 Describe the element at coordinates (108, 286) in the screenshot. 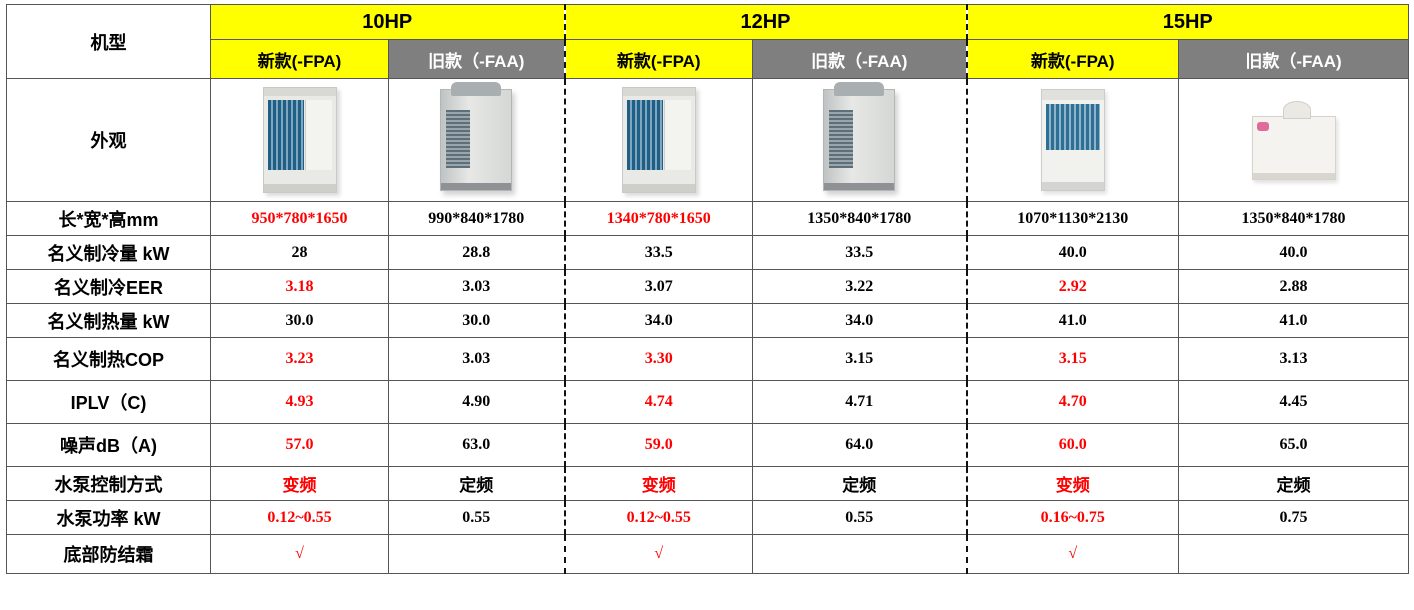

I see `row-label: 名义制冷EER` at that location.